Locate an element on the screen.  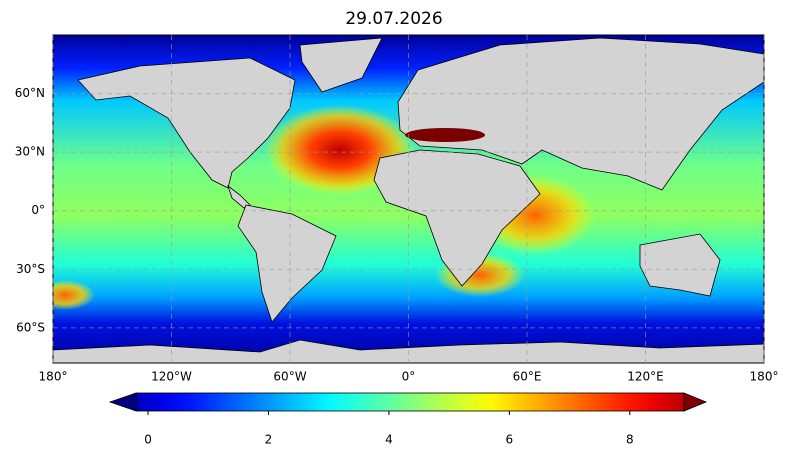
colorbar-tick-label: 8 is located at coordinates (630, 440).